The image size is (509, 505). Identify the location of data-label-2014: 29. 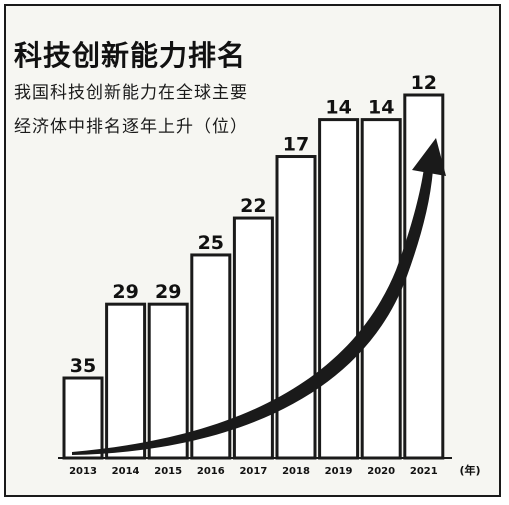
(125, 292).